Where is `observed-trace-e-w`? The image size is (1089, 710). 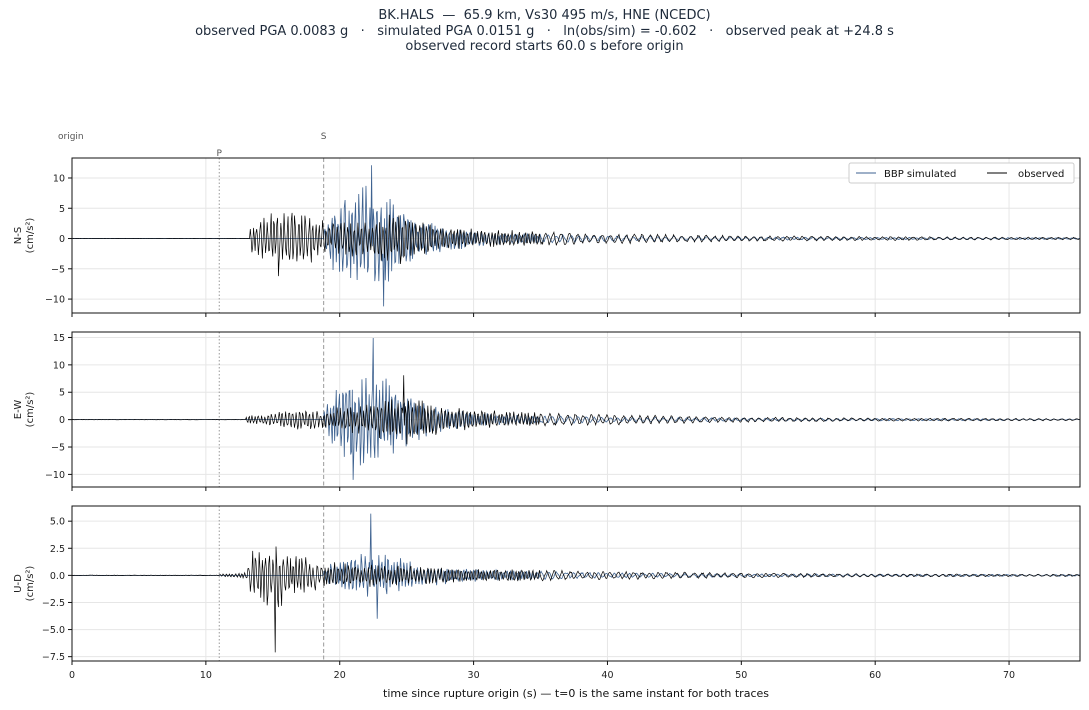 observed-trace-e-w is located at coordinates (576, 410).